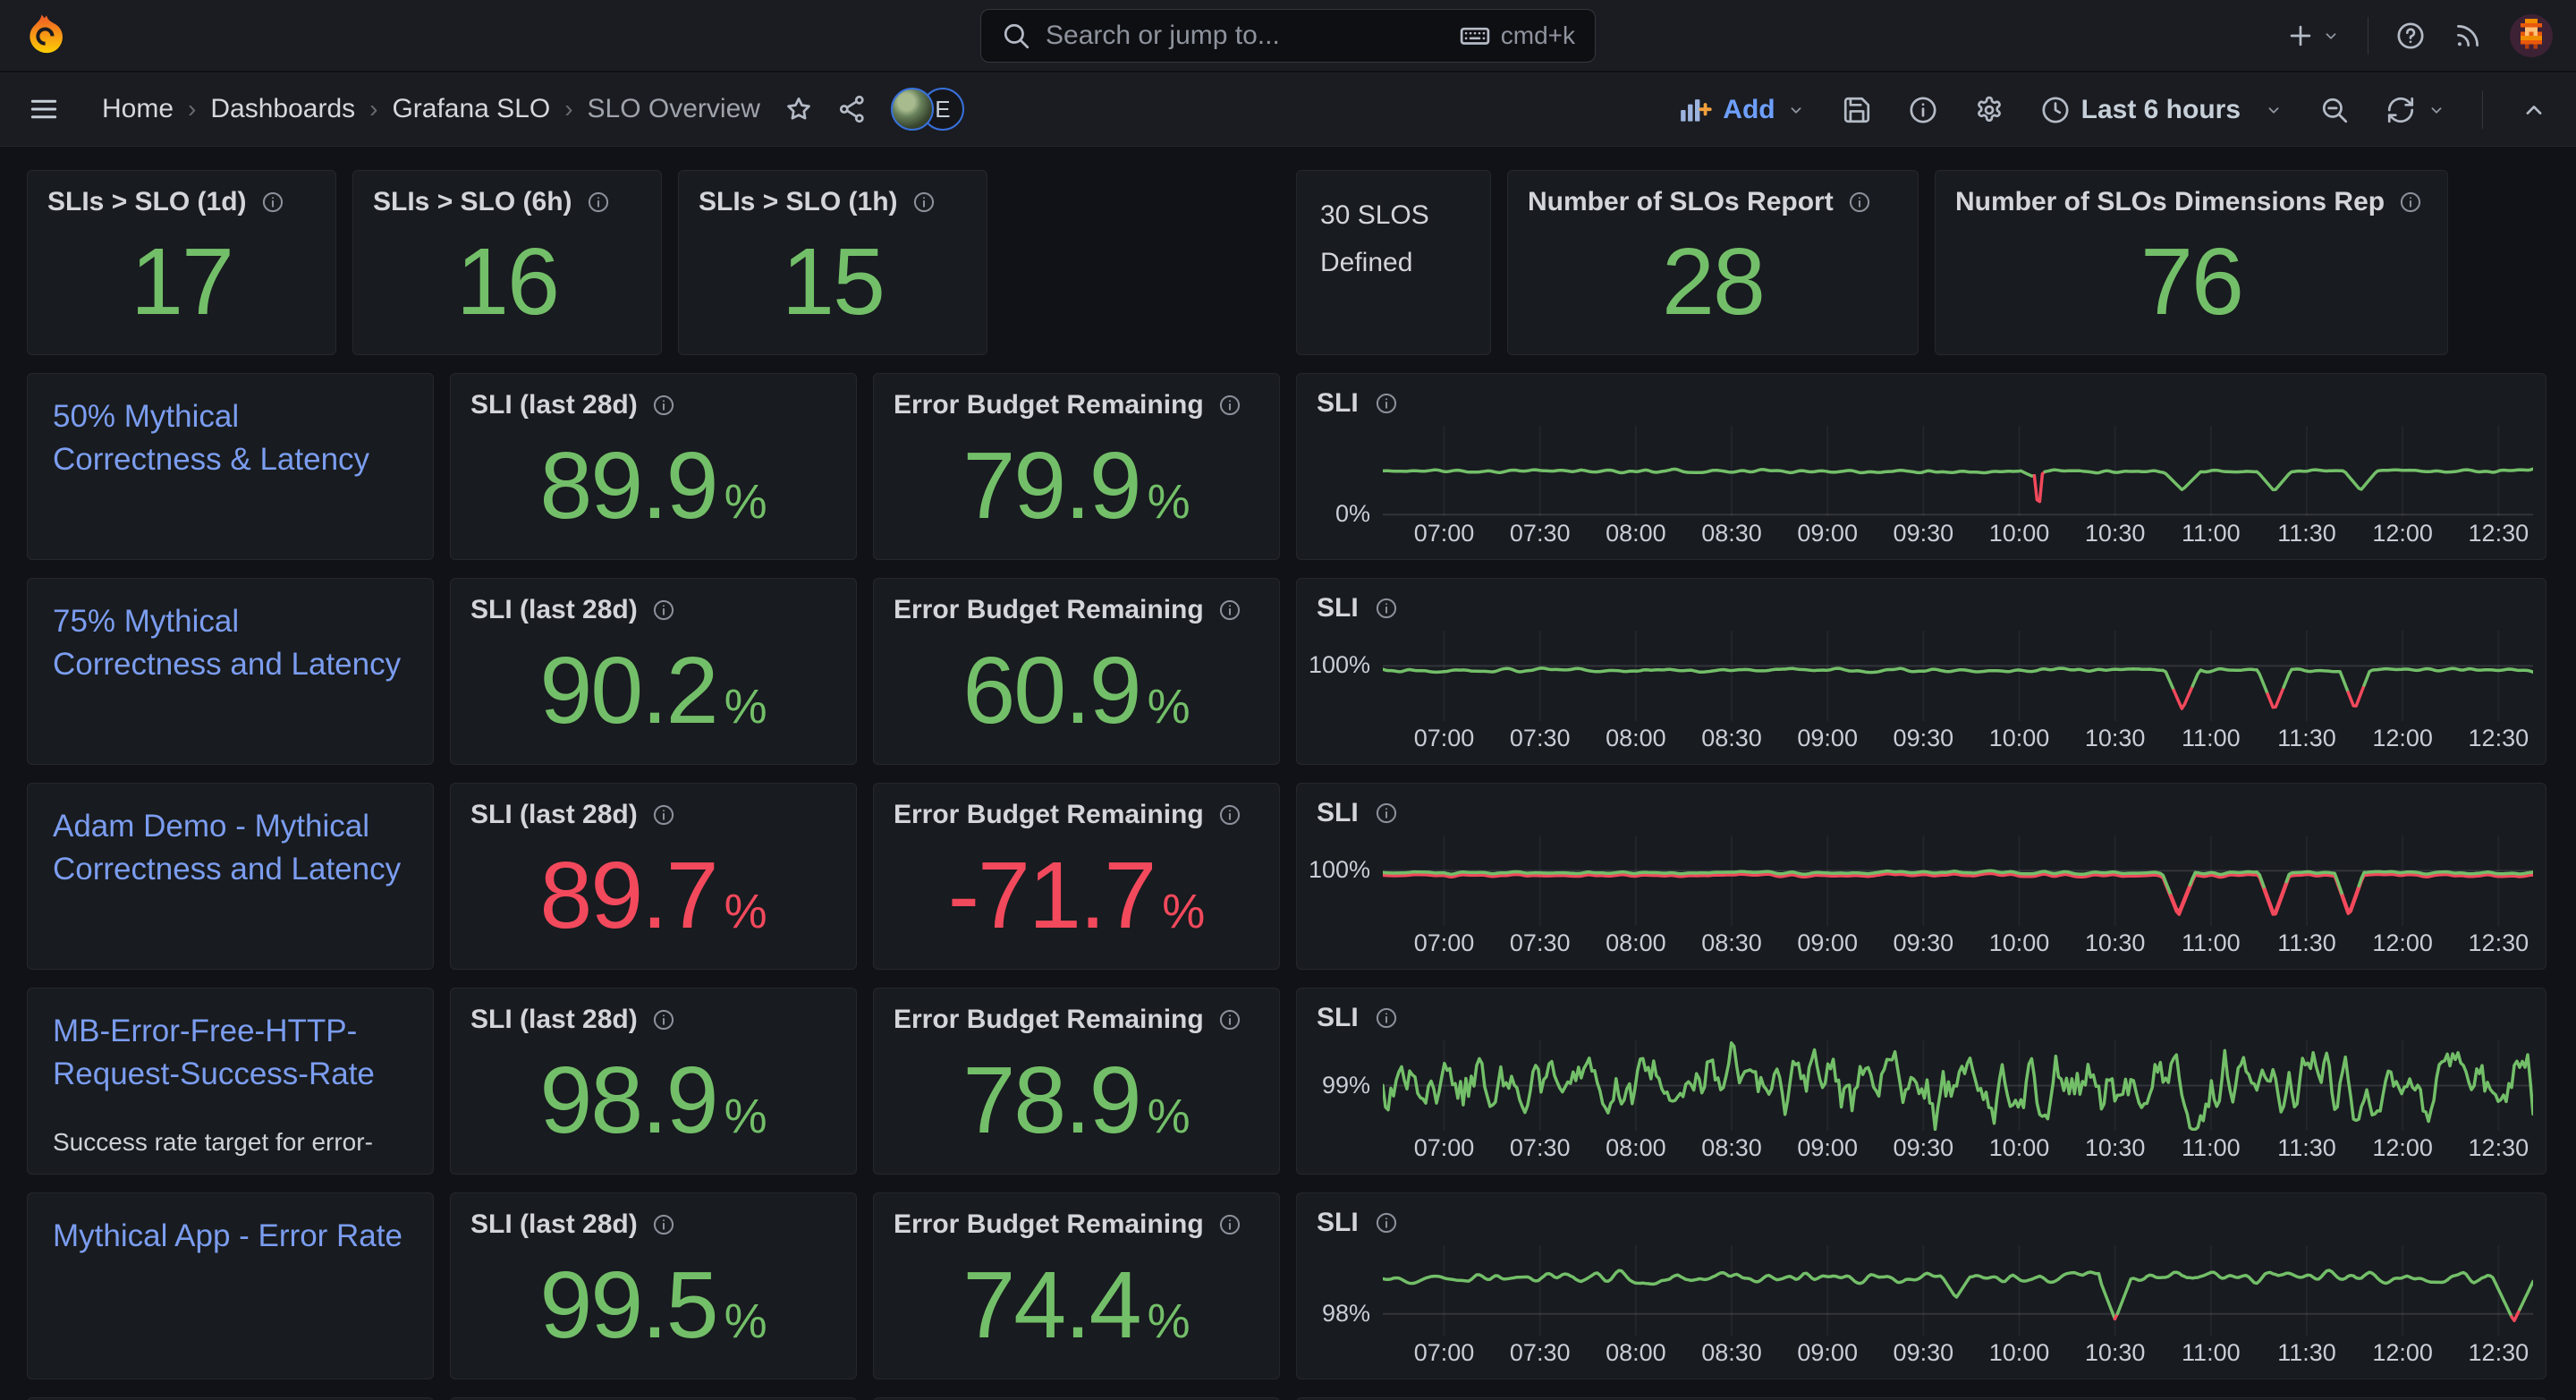  Describe the element at coordinates (628, 895) in the screenshot. I see `sli-value: 89.7` at that location.